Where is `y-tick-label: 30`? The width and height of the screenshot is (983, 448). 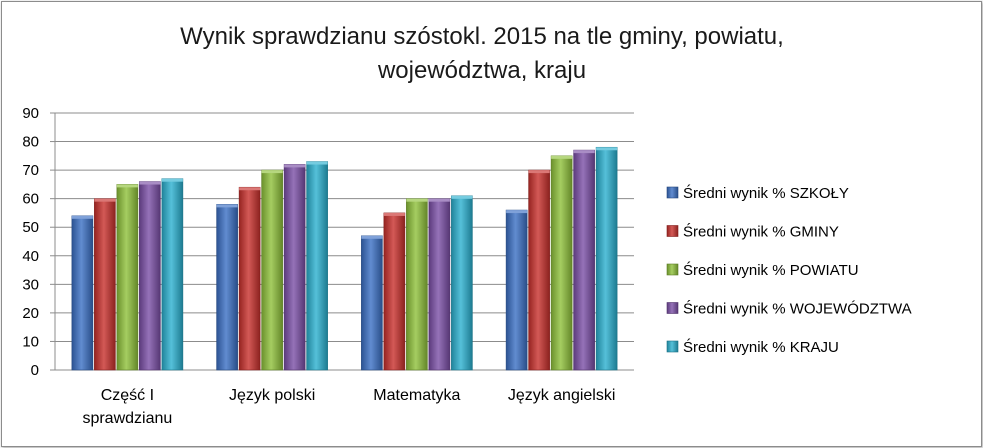 y-tick-label: 30 is located at coordinates (30, 284).